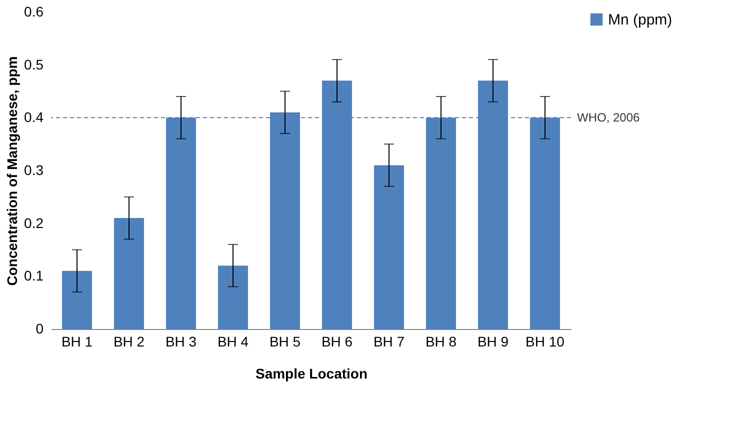 This screenshot has height=434, width=754. I want to click on x-tick-label: BH 1, so click(77, 342).